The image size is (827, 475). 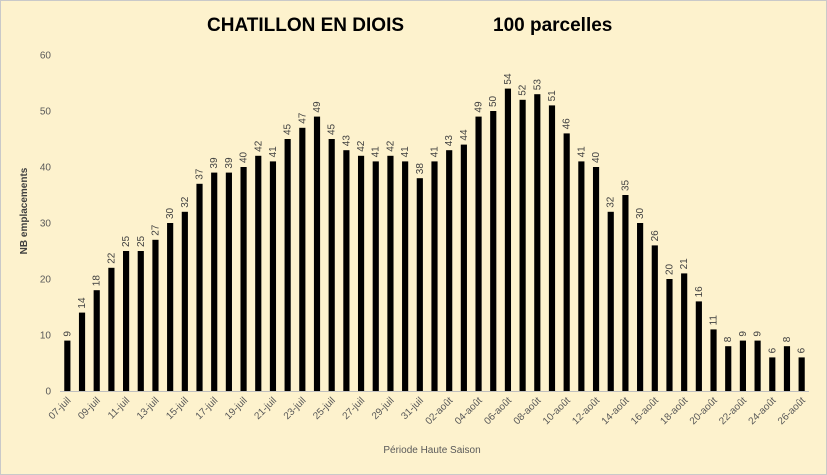 What do you see at coordinates (493, 101) in the screenshot?
I see `data-label: 50` at bounding box center [493, 101].